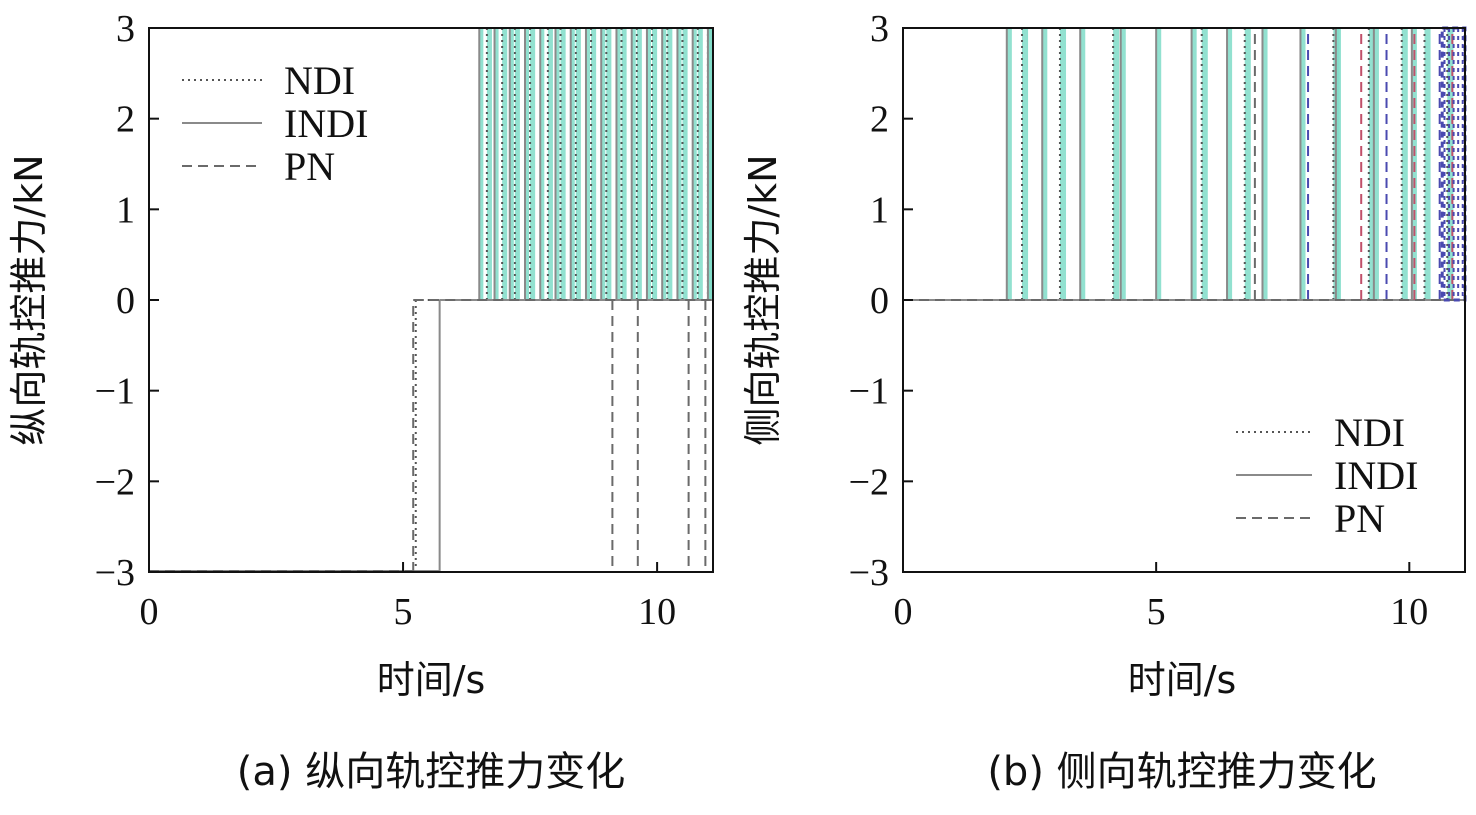 This screenshot has width=1476, height=815. Describe the element at coordinates (1181, 772) in the screenshot. I see `panel-caption: (b) 侧向轨控推力变化` at that location.